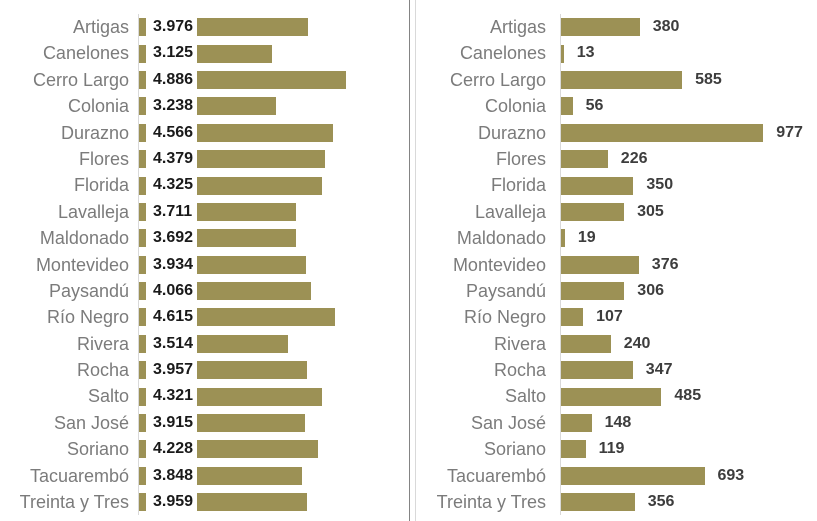 This screenshot has width=817, height=521. I want to click on chart-row: Artigas 380, so click(616, 27).